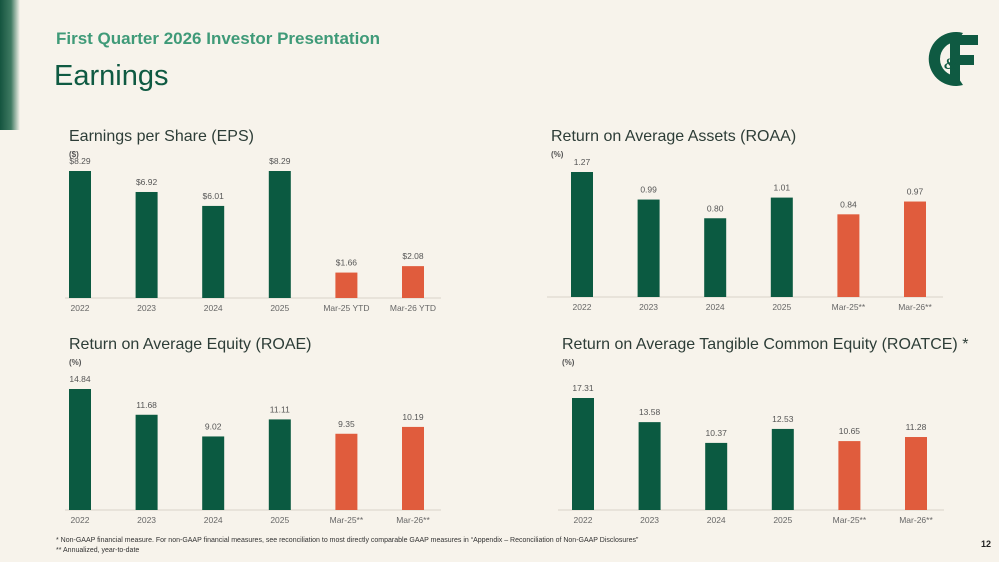 This screenshot has width=999, height=562. Describe the element at coordinates (650, 412) in the screenshot. I see `data-label-1: 13.58` at that location.